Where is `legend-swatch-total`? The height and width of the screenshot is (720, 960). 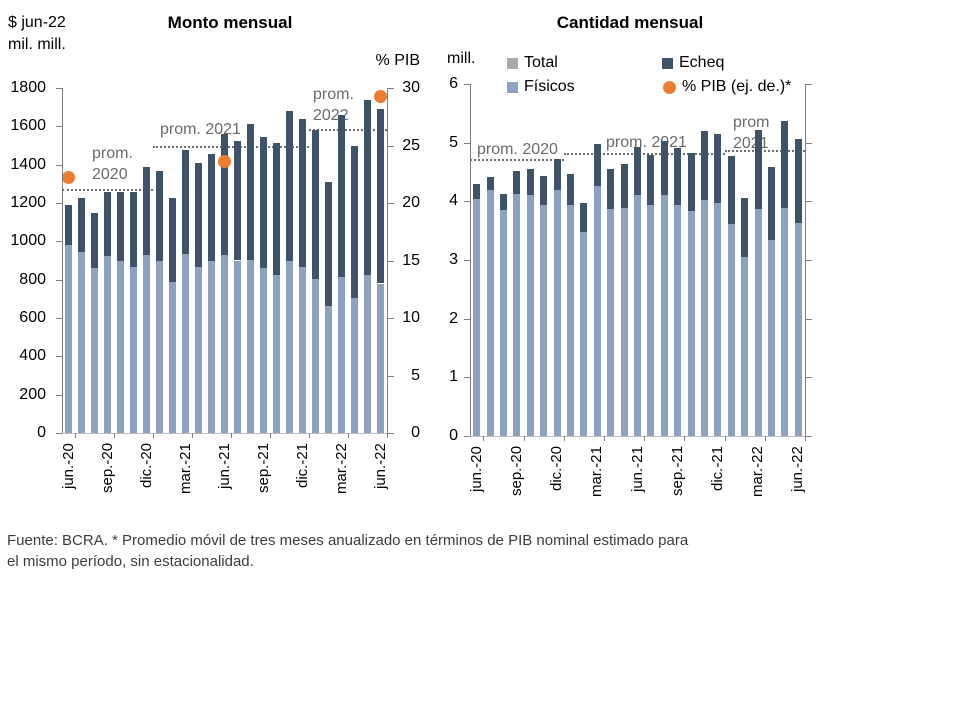 legend-swatch-total is located at coordinates (512, 63).